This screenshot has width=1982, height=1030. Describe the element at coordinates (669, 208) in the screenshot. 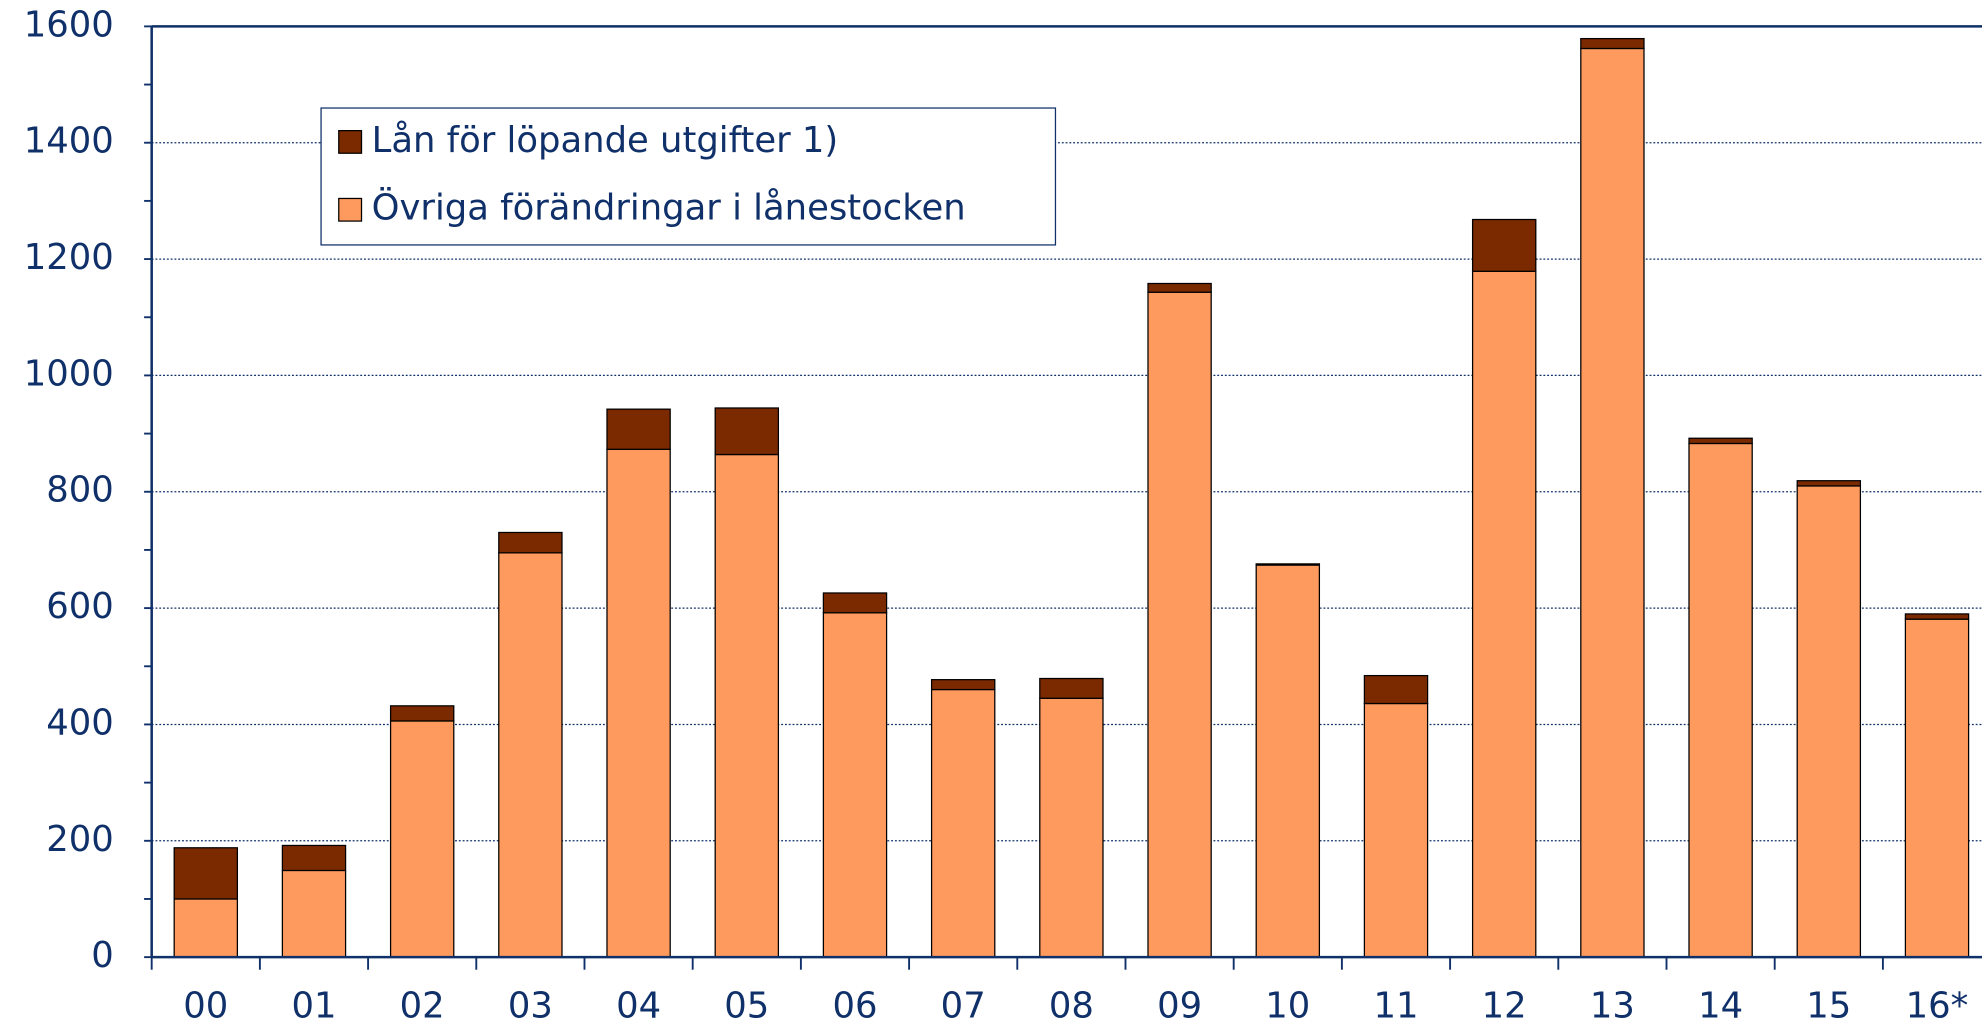

I see `legend-label: Övriga förändringar i lånestocken` at that location.